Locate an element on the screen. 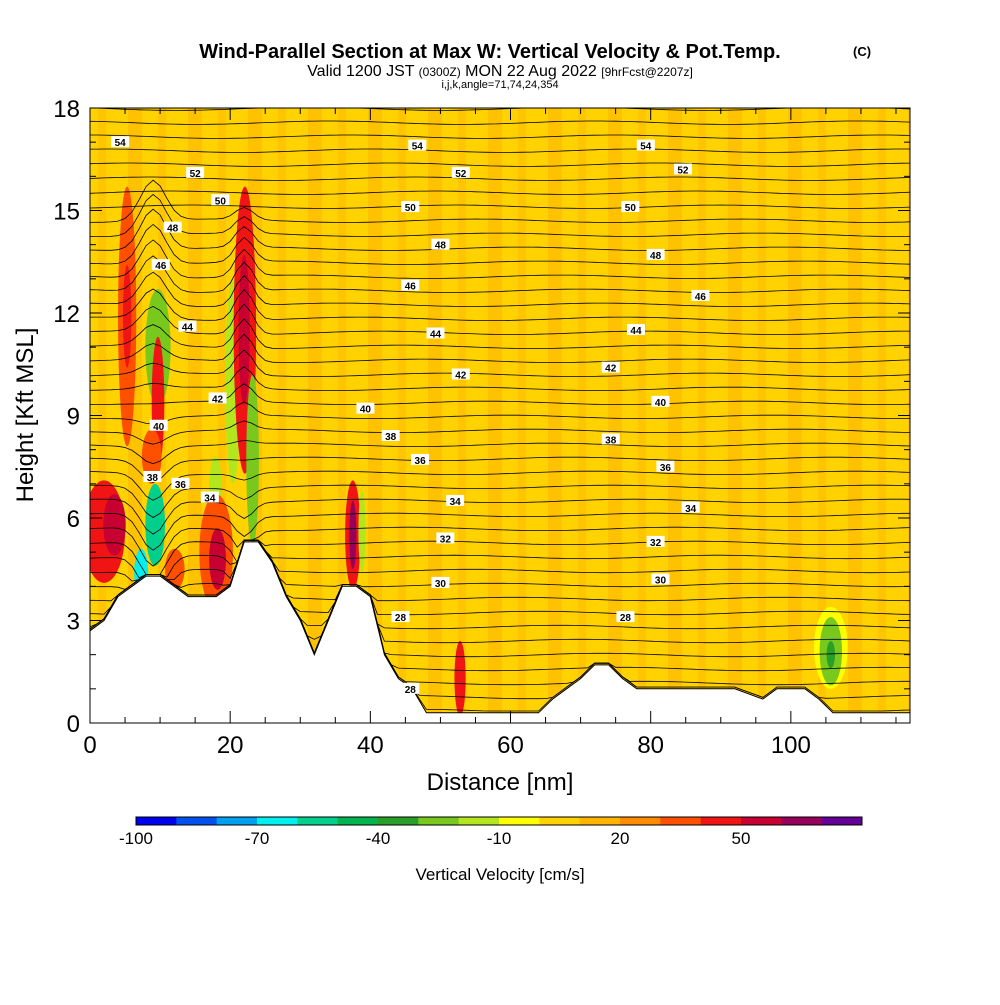  theta-contour-label: 38 is located at coordinates (610, 439).